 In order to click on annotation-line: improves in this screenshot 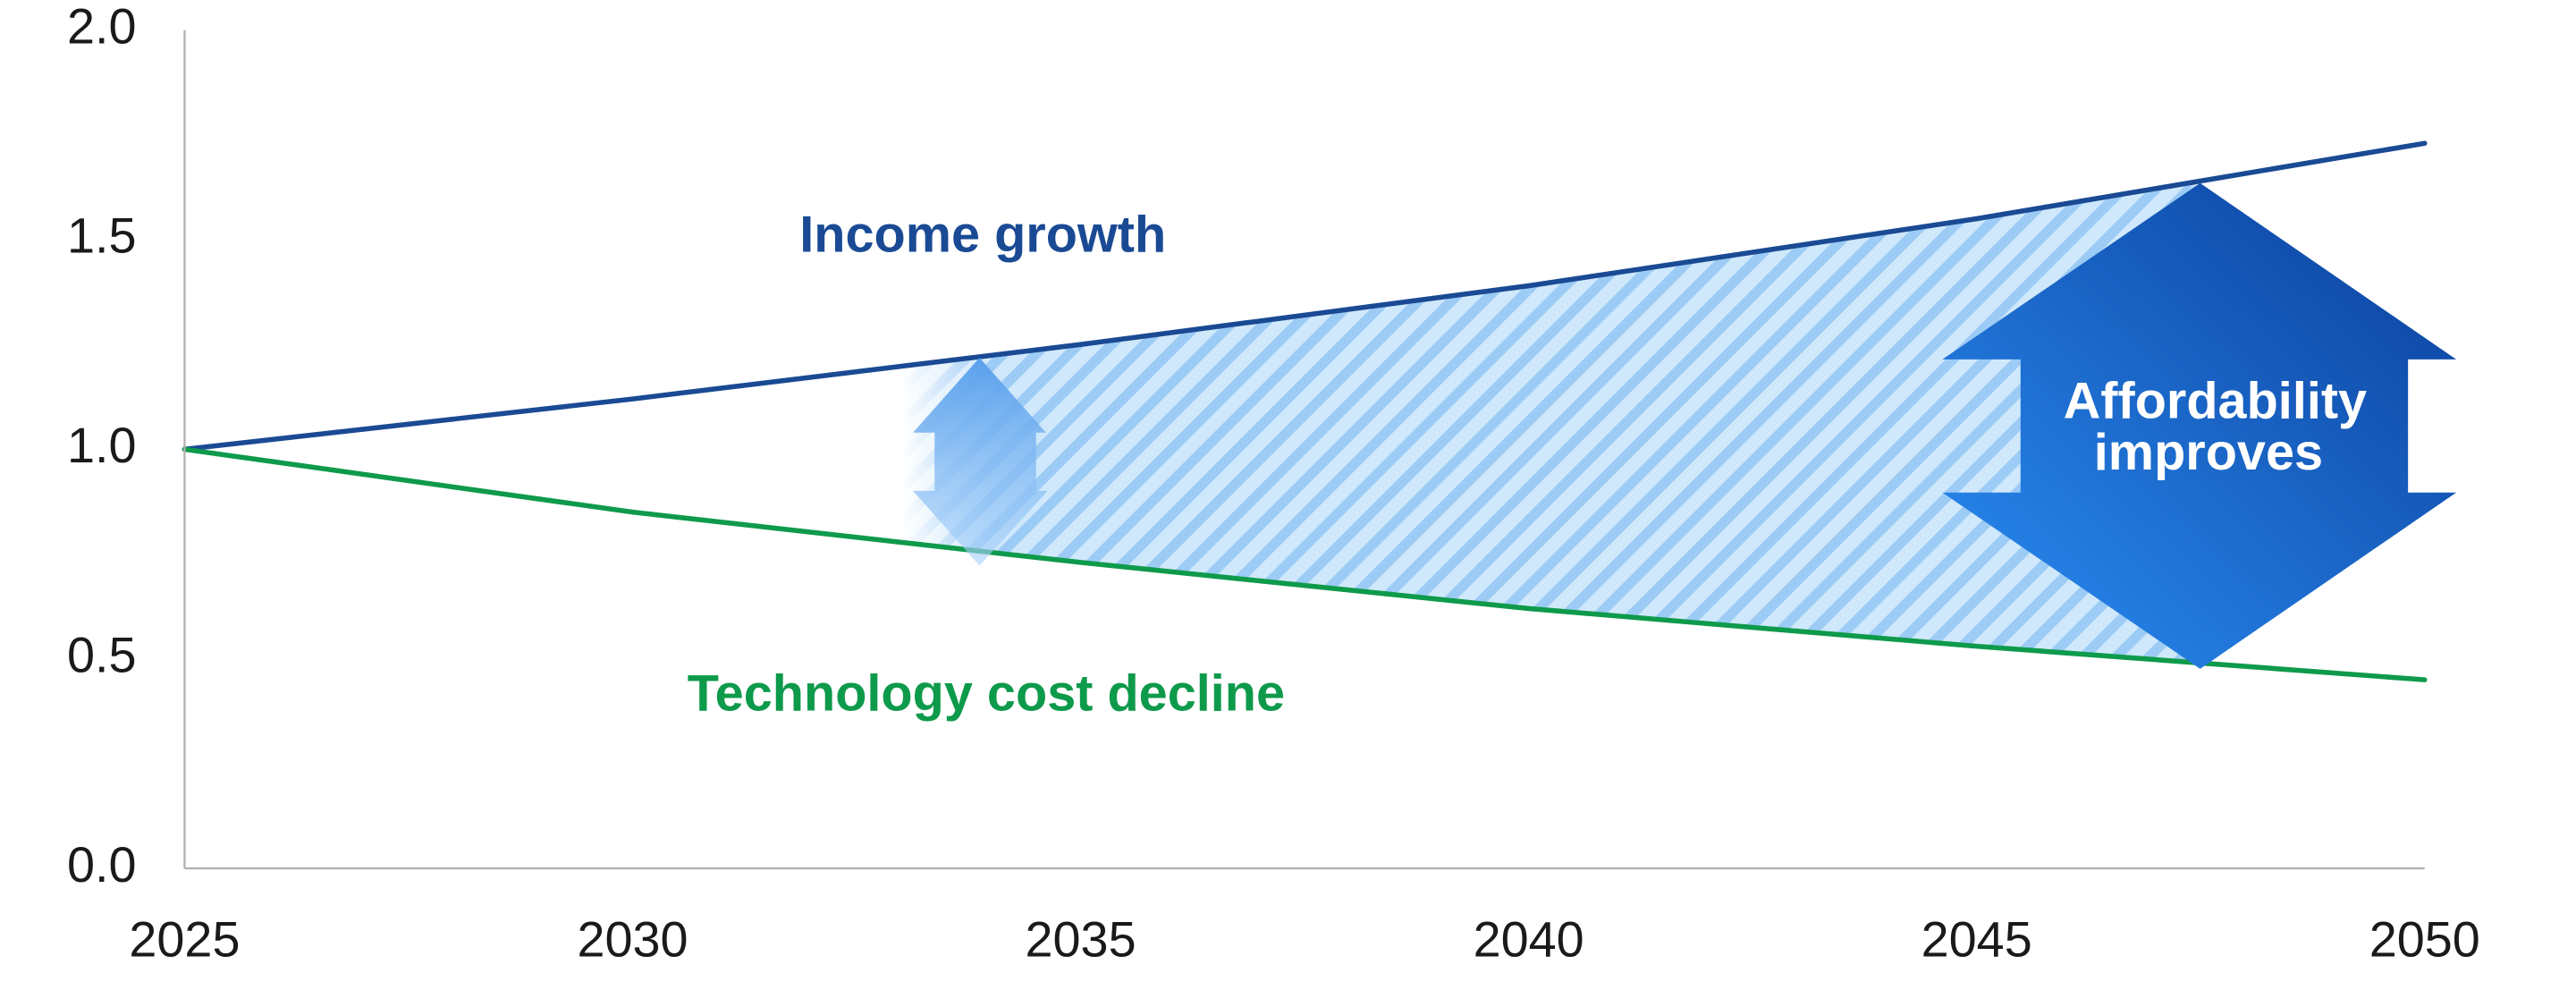, I will do `click(2208, 452)`.